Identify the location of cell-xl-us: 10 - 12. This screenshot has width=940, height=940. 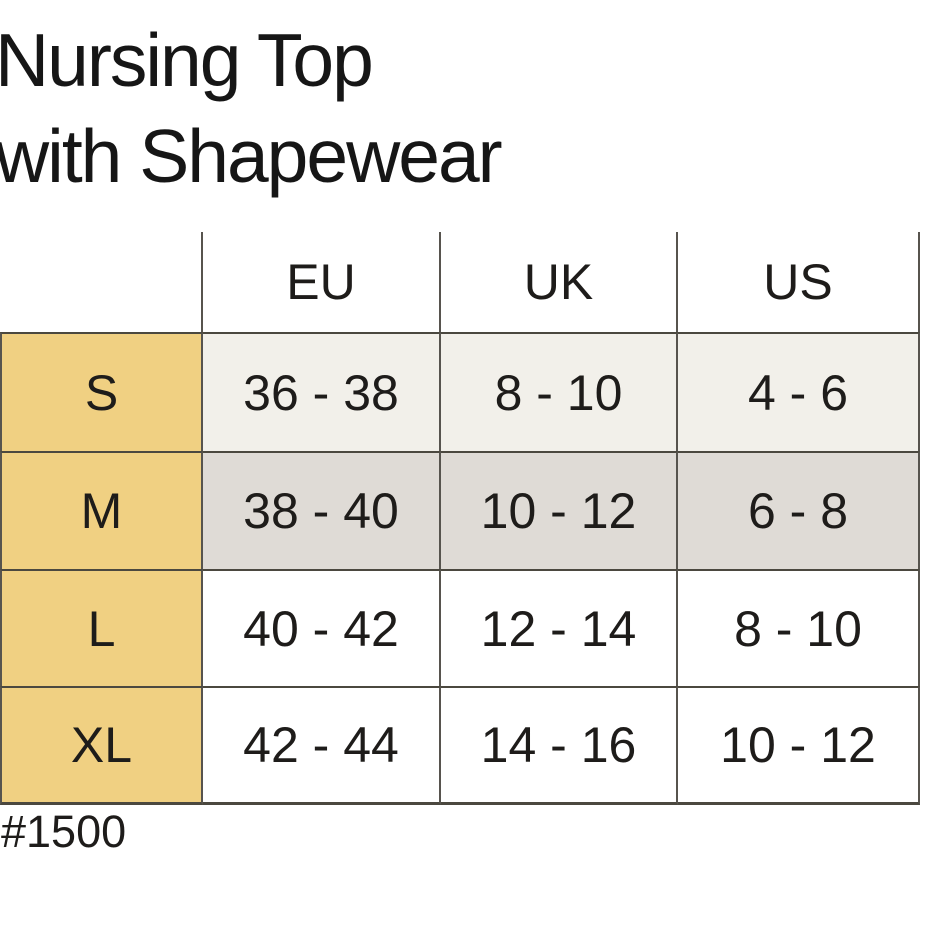
(799, 745).